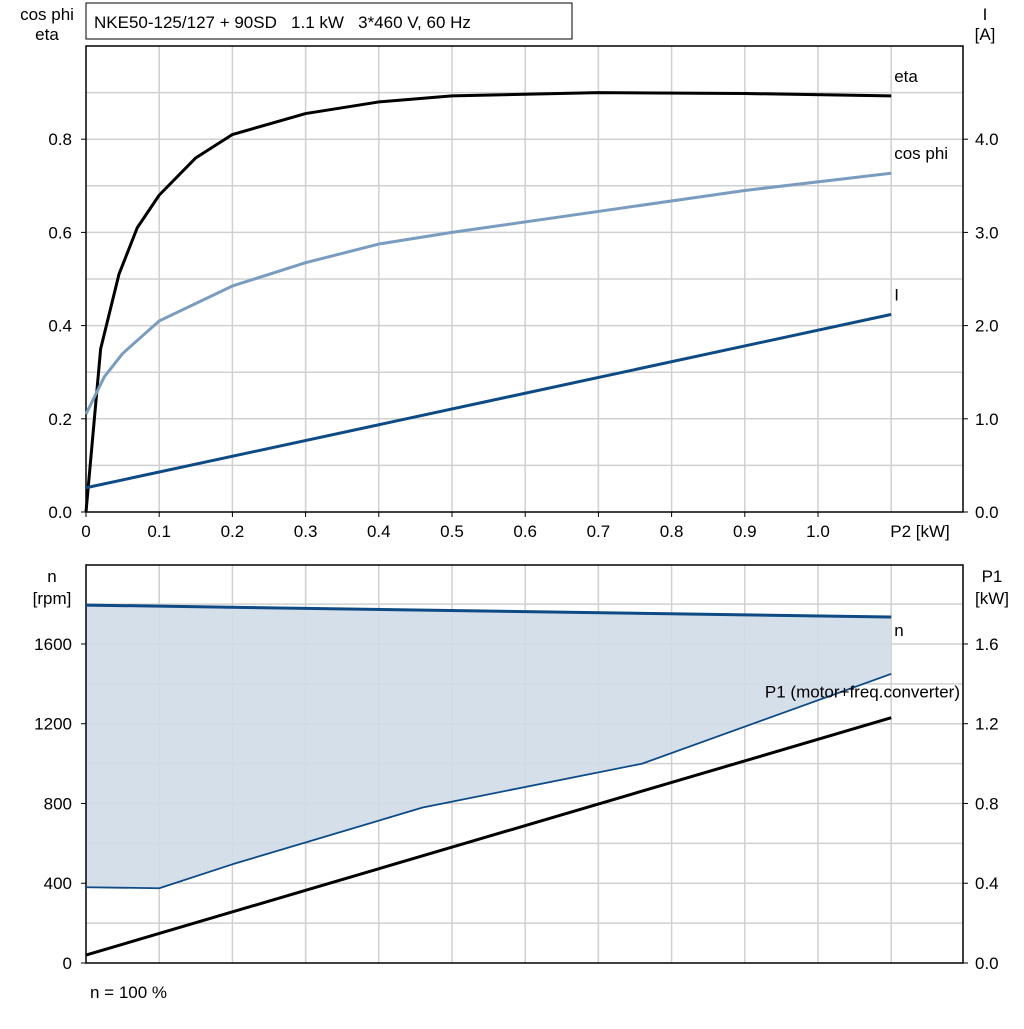 The image size is (1024, 1029). Describe the element at coordinates (60, 512) in the screenshot. I see `y-left-tick-label: 0.0` at that location.